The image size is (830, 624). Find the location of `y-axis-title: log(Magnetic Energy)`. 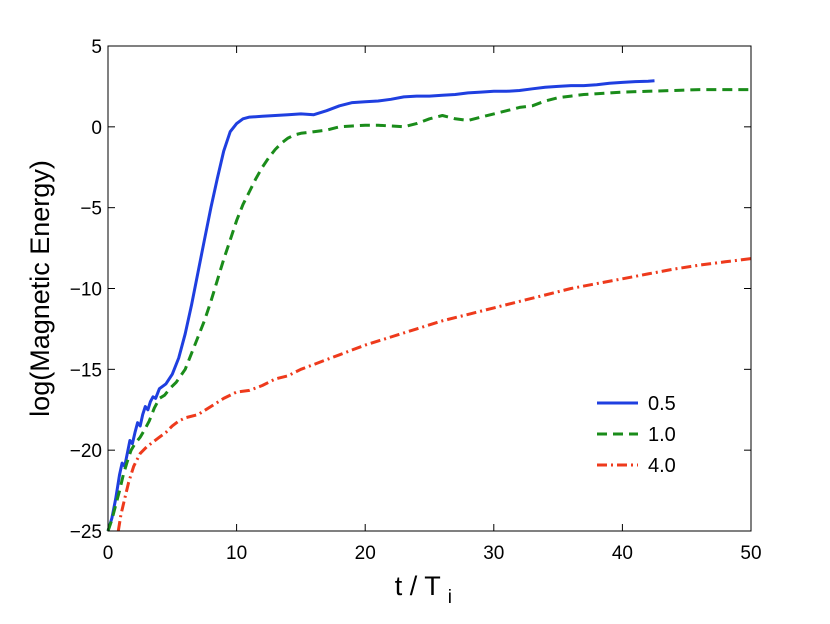

y-axis-title: log(Magnetic Energy) is located at coordinates (40, 288).